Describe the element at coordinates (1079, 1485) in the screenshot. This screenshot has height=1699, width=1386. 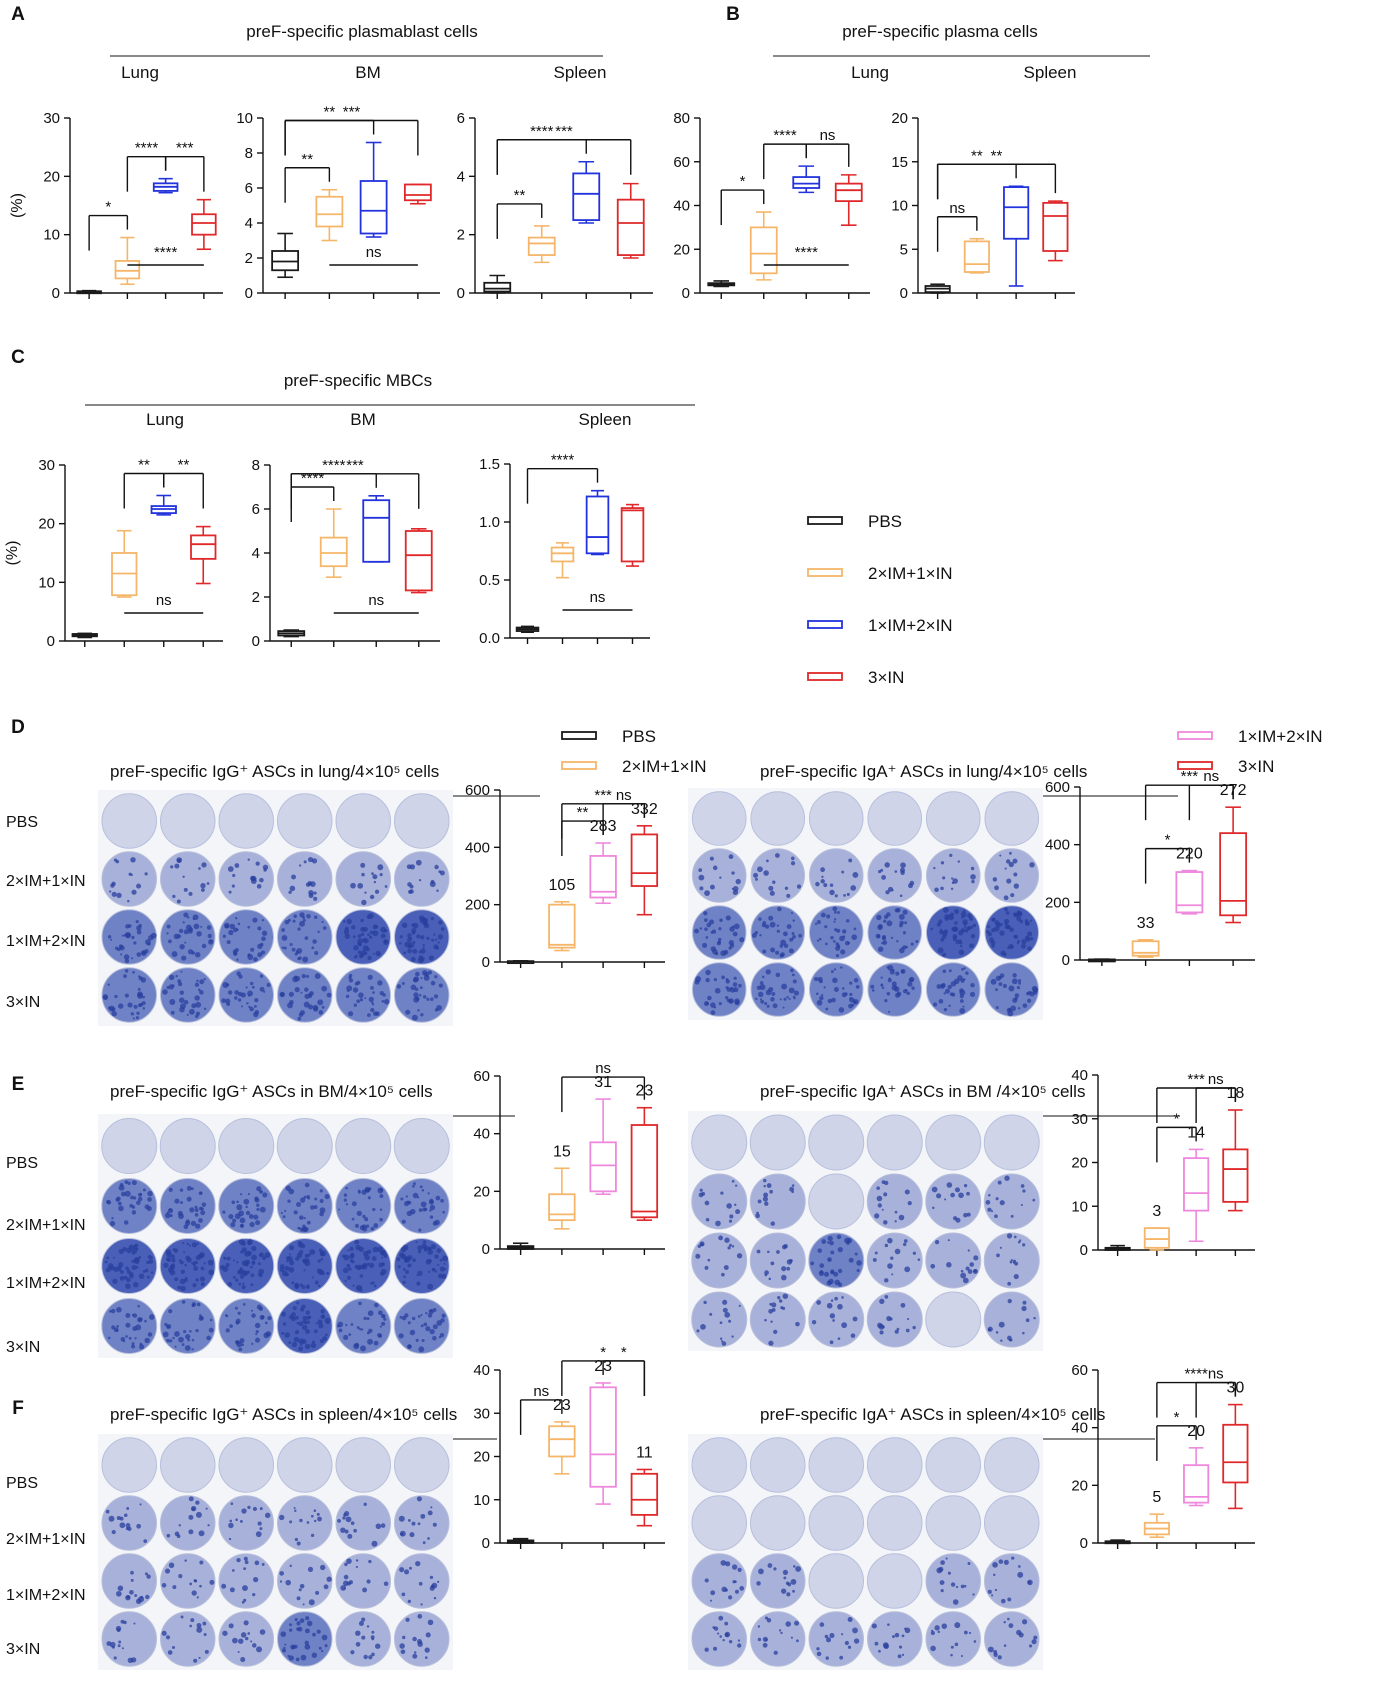
I see `y-tick-label: 20` at that location.